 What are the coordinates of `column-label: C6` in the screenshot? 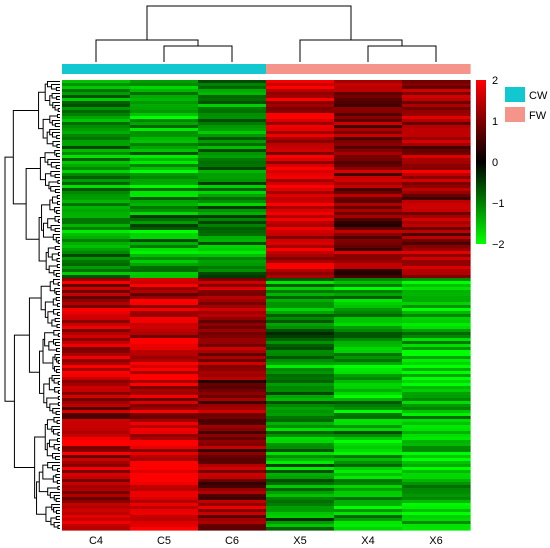 It's located at (232, 541).